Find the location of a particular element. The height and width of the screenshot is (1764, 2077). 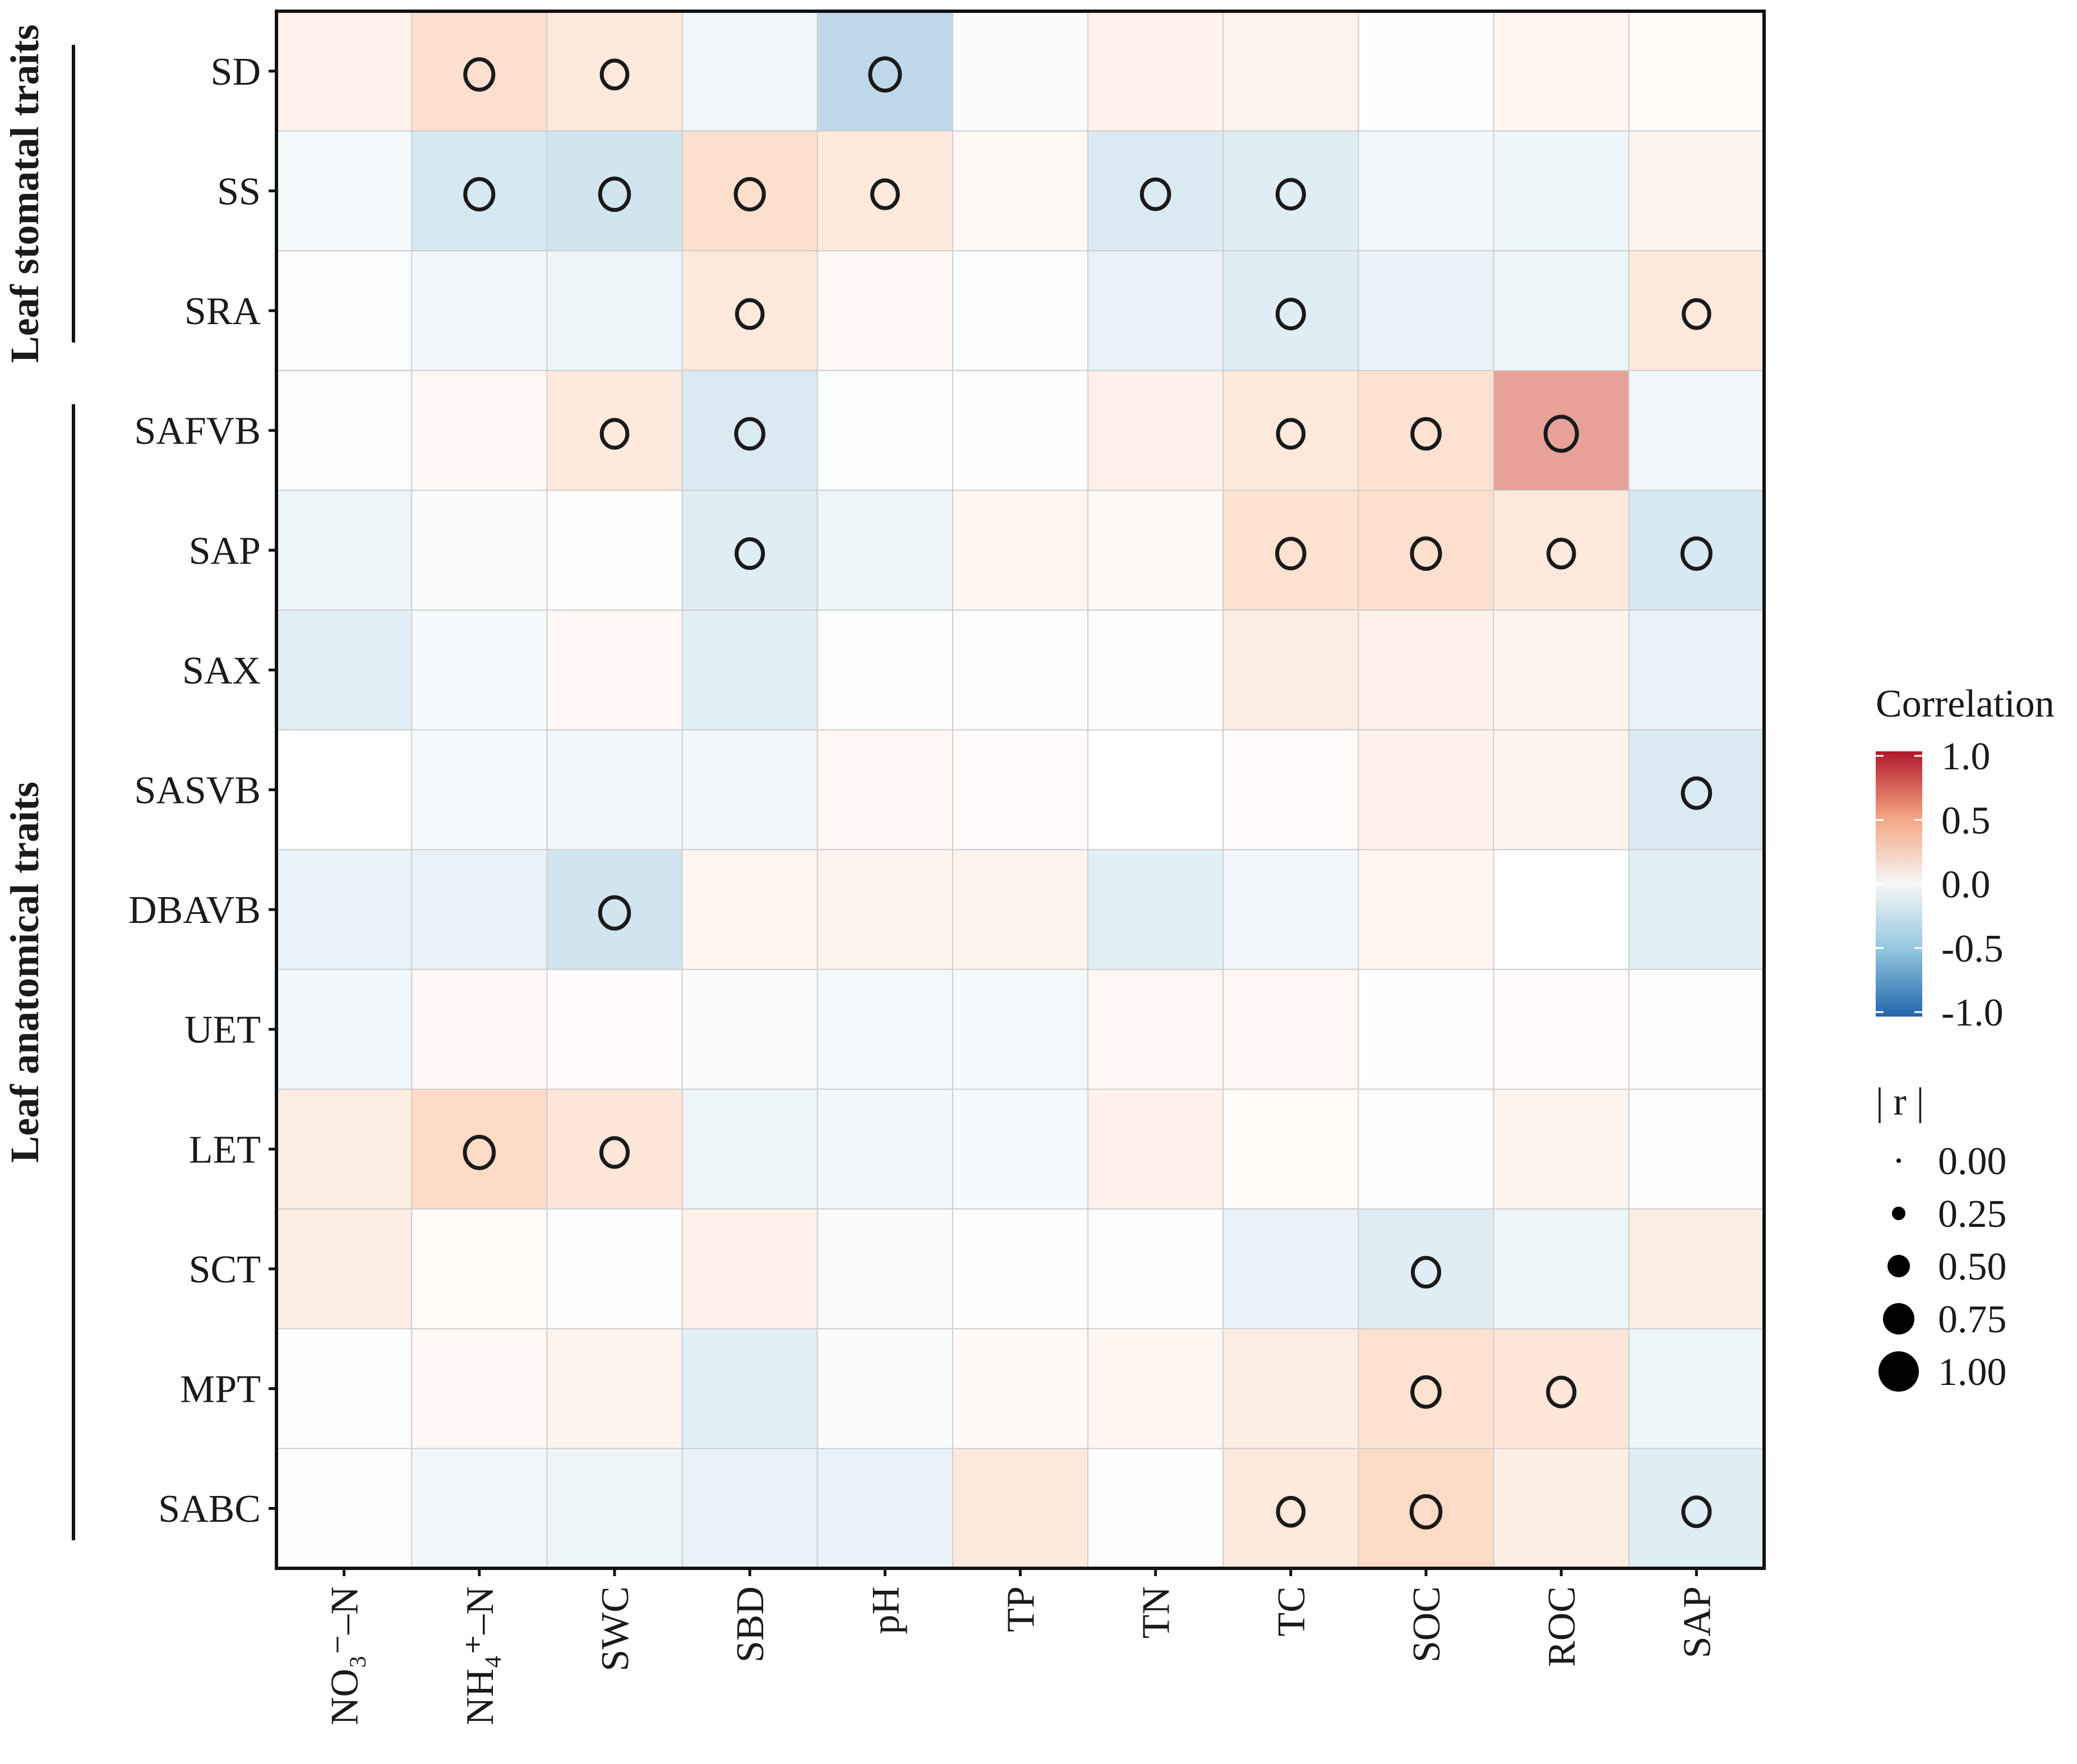

colorbar-tick-label: 1.0 is located at coordinates (1966, 756).